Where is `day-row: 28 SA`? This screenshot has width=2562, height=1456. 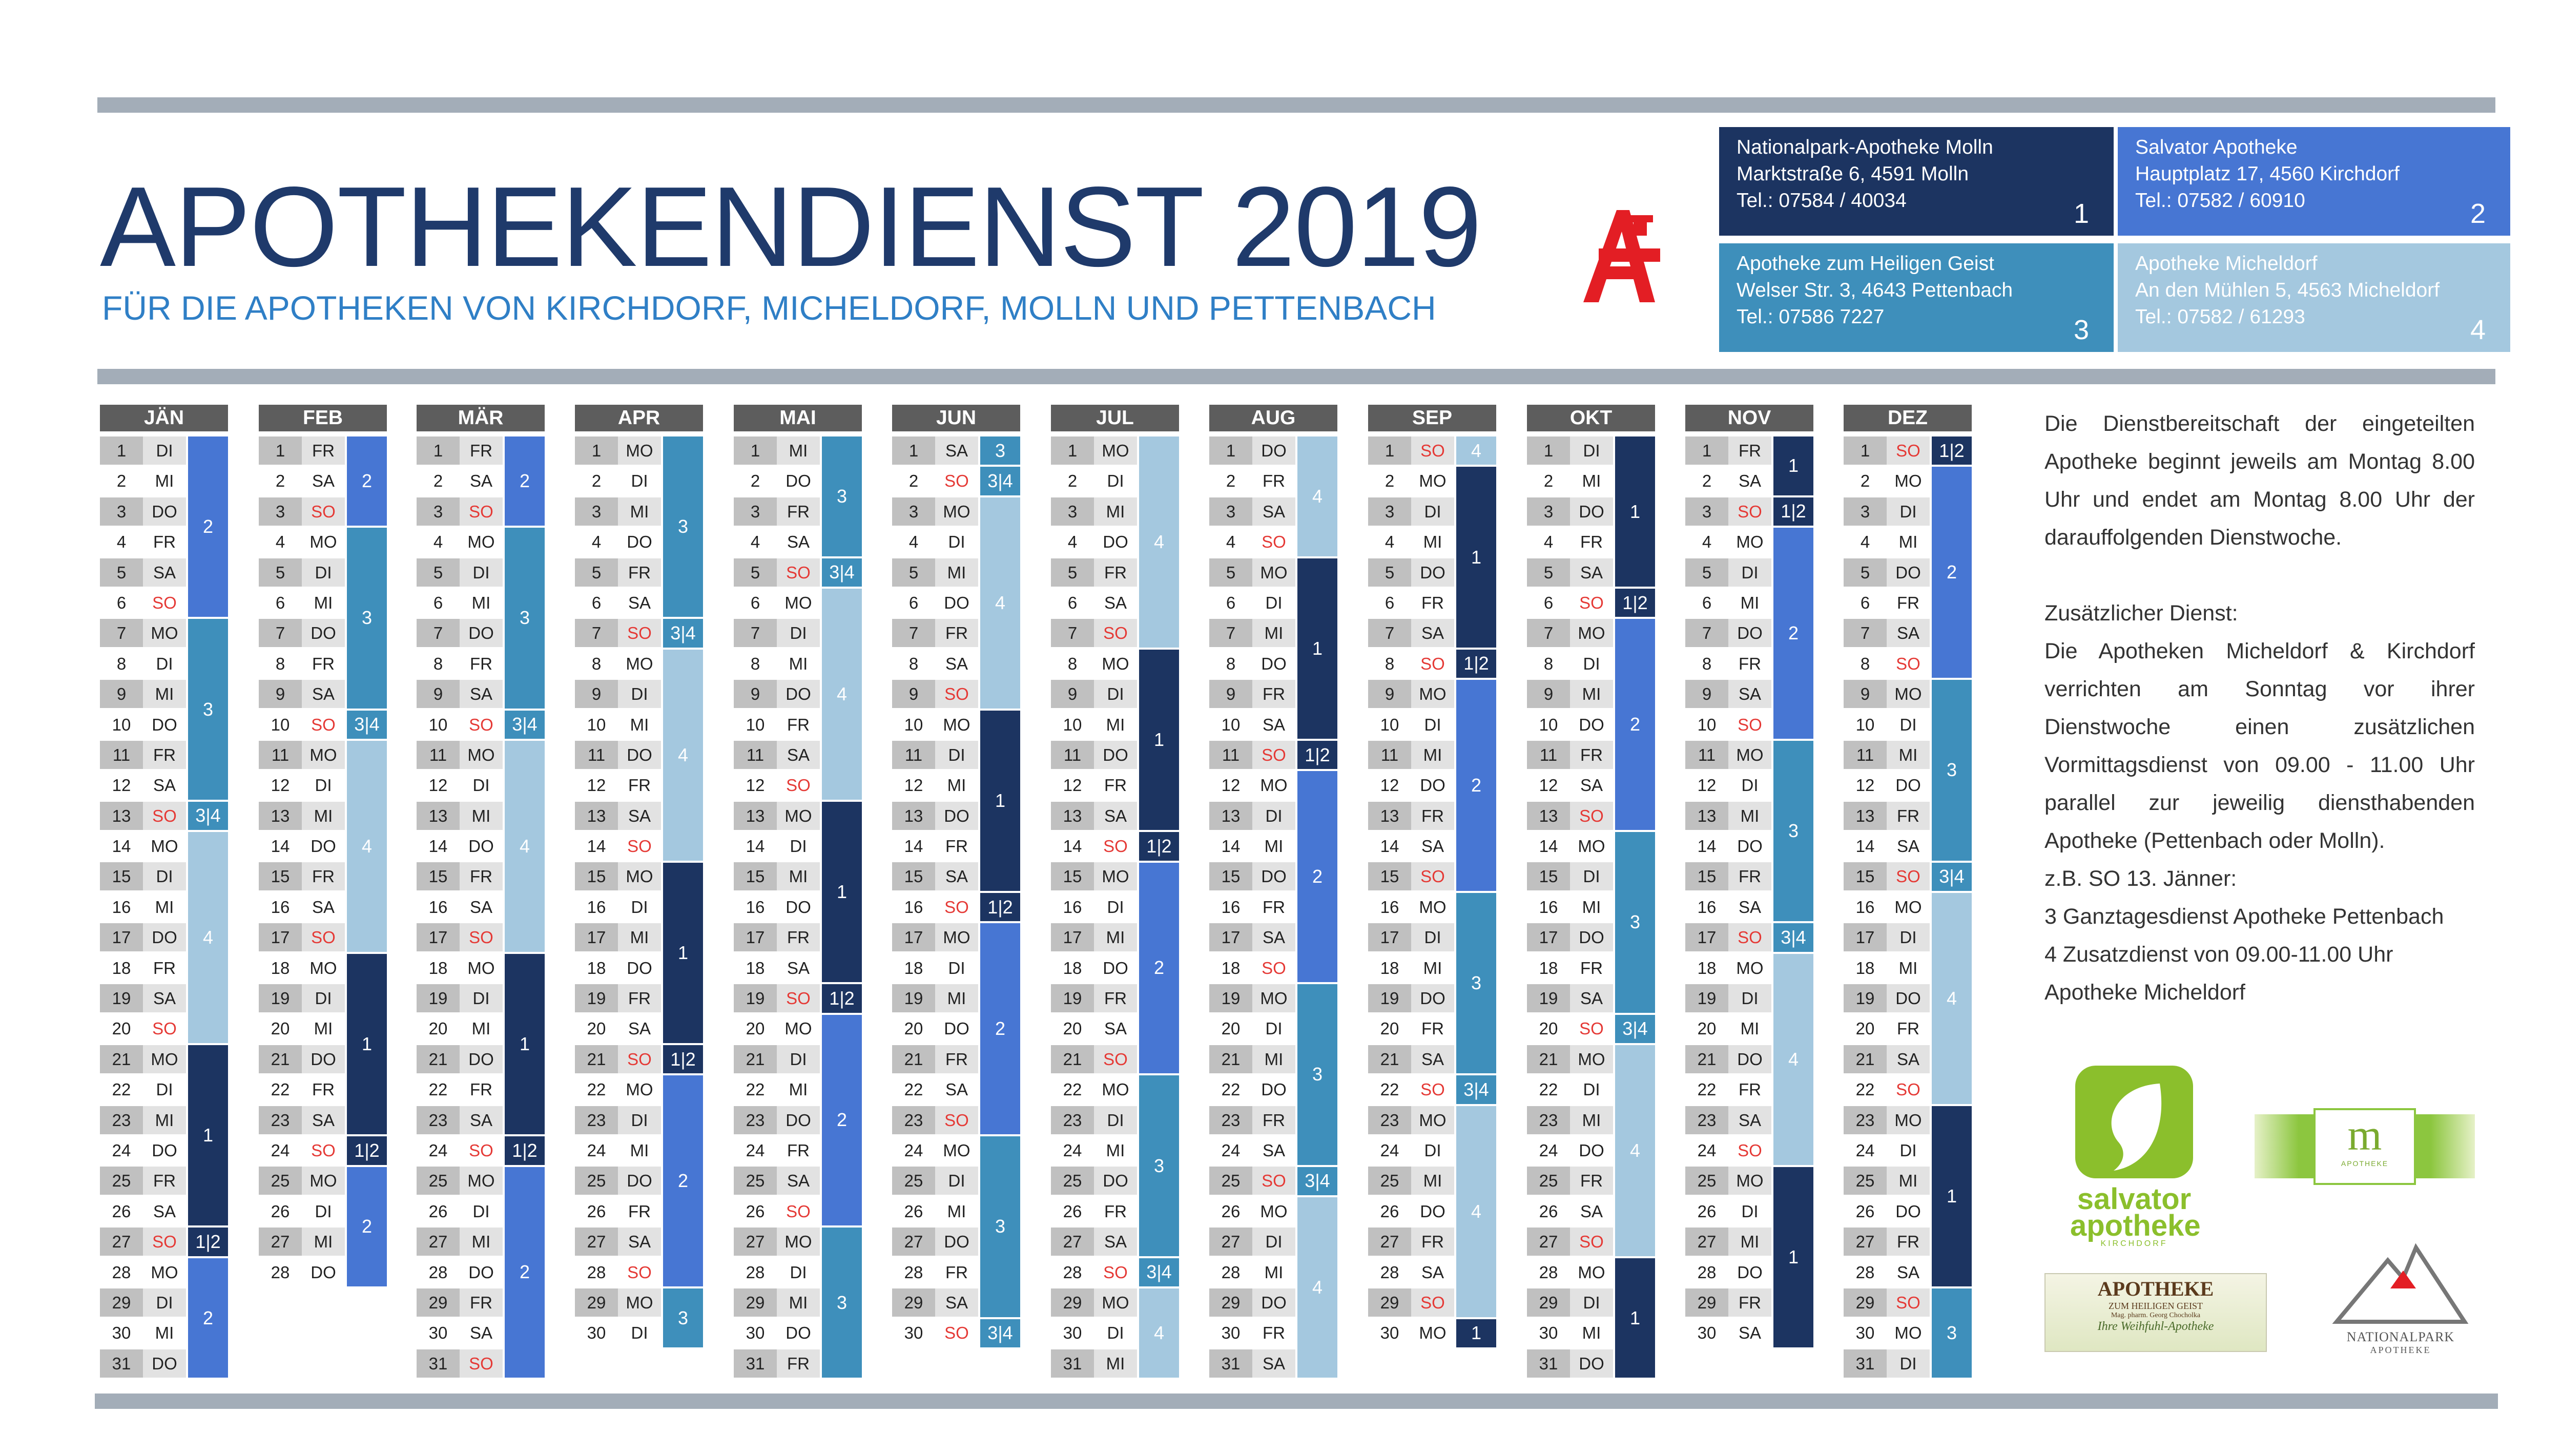
day-row: 28 SA is located at coordinates (1432, 1272).